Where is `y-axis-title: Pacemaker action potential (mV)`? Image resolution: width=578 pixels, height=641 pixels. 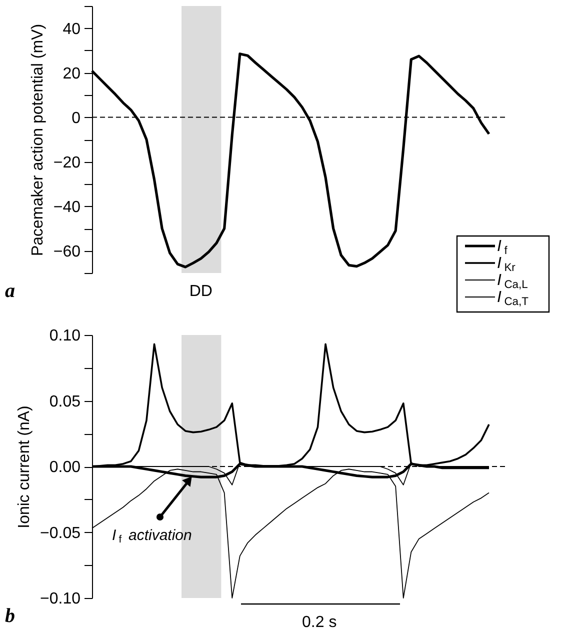
y-axis-title: Pacemaker action potential (mV) is located at coordinates (37, 140).